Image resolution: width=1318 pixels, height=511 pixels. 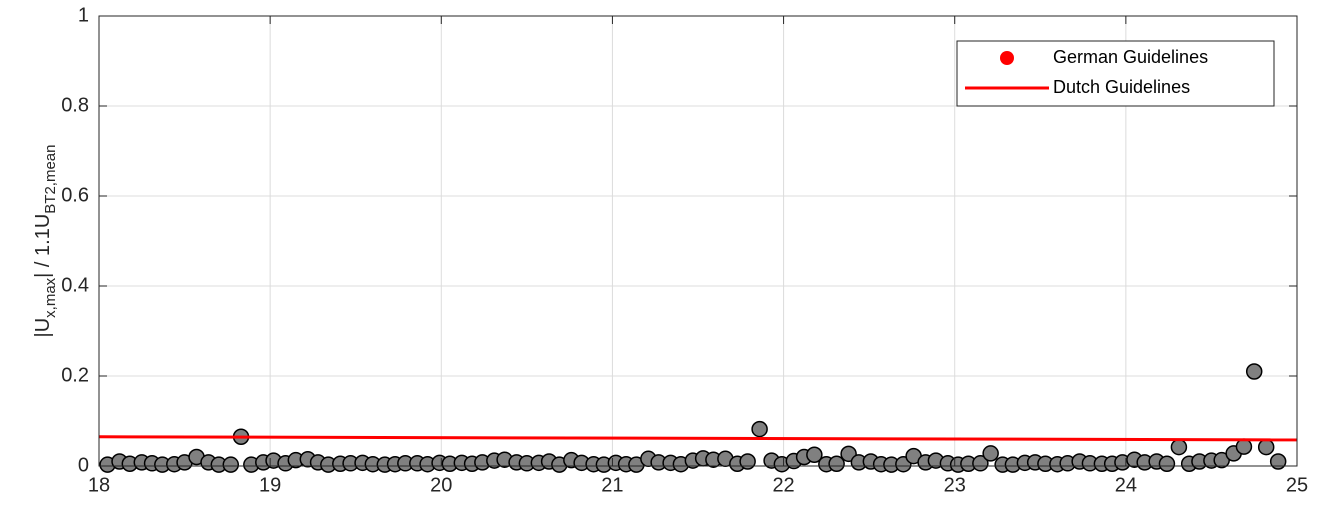 I want to click on x-tick-label: 25, so click(x=1297, y=485).